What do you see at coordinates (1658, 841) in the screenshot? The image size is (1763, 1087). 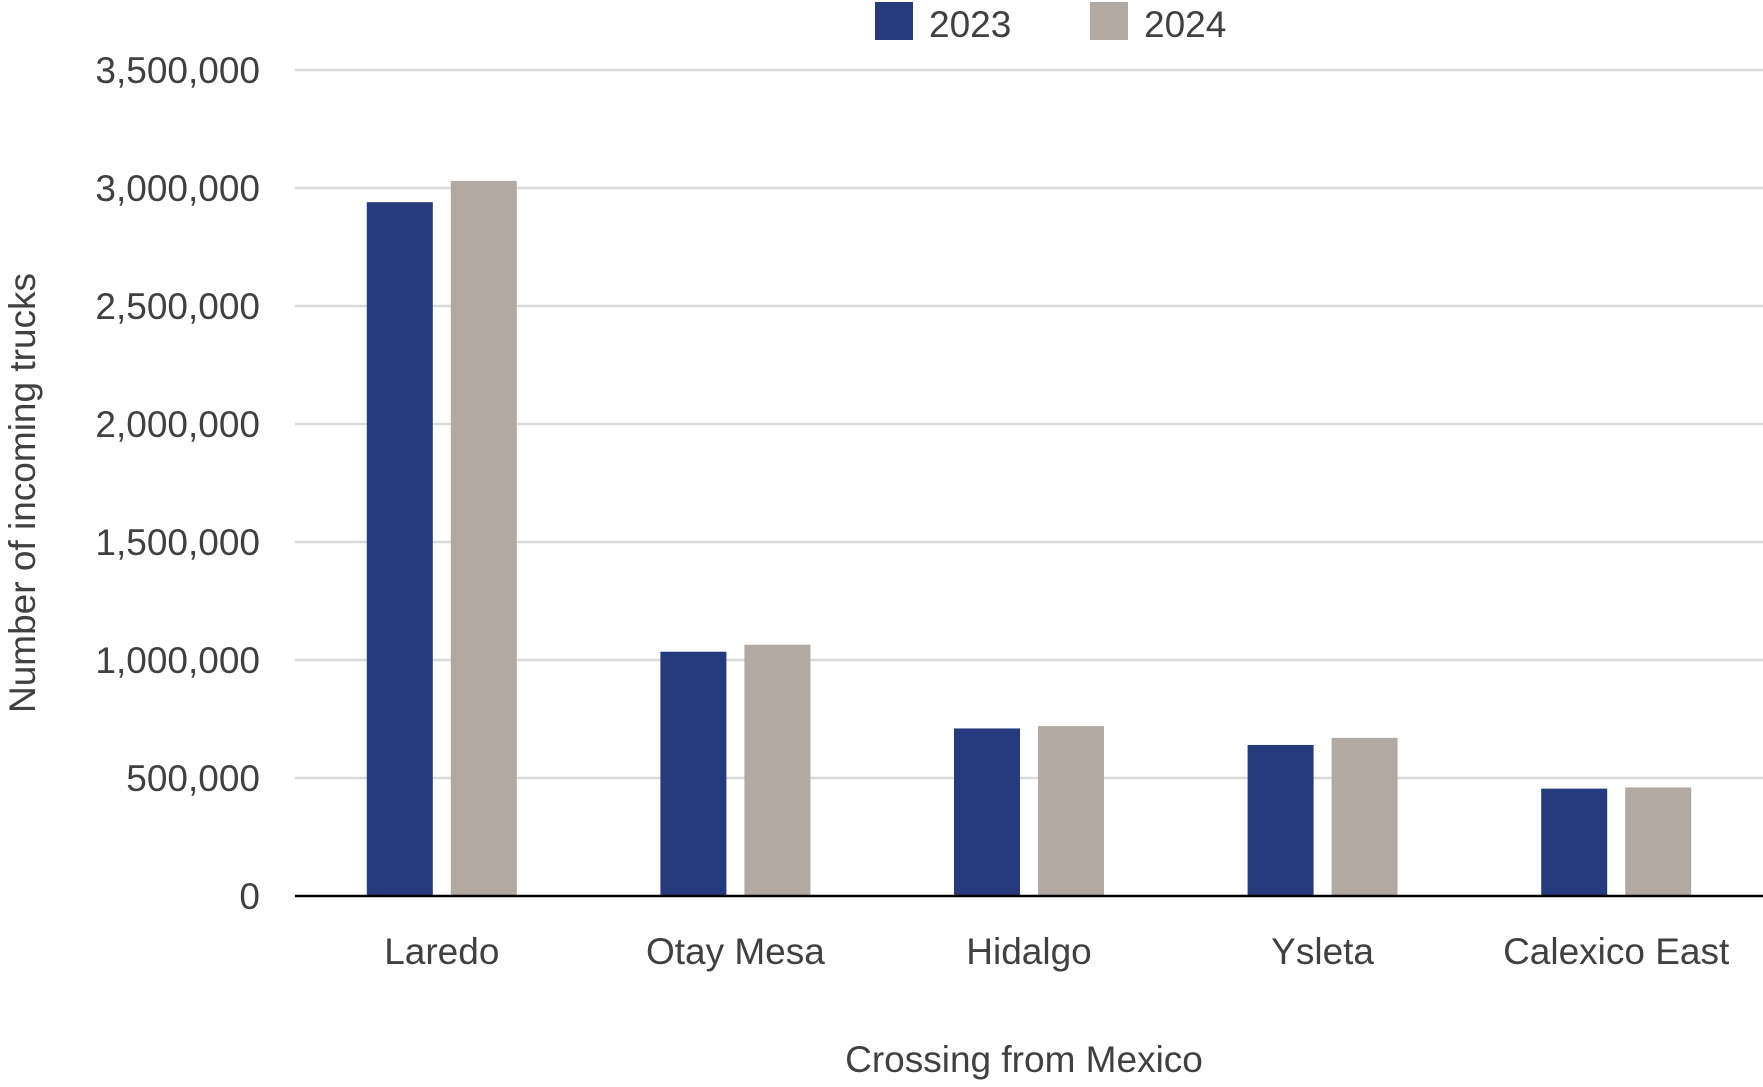 I see `bar-2024-calexico-east` at bounding box center [1658, 841].